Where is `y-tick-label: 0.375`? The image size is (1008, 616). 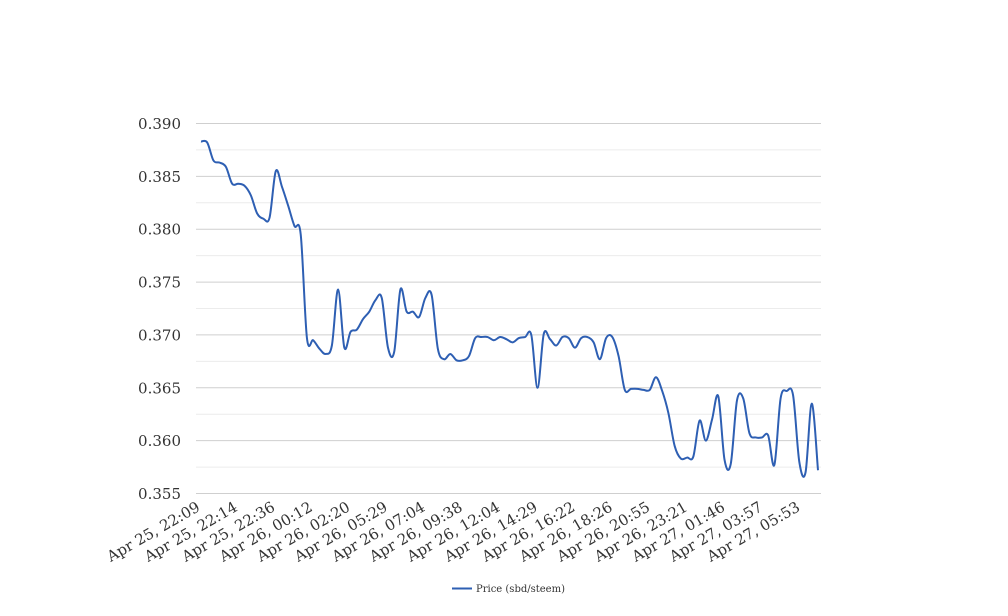 y-tick-label: 0.375 is located at coordinates (159, 283).